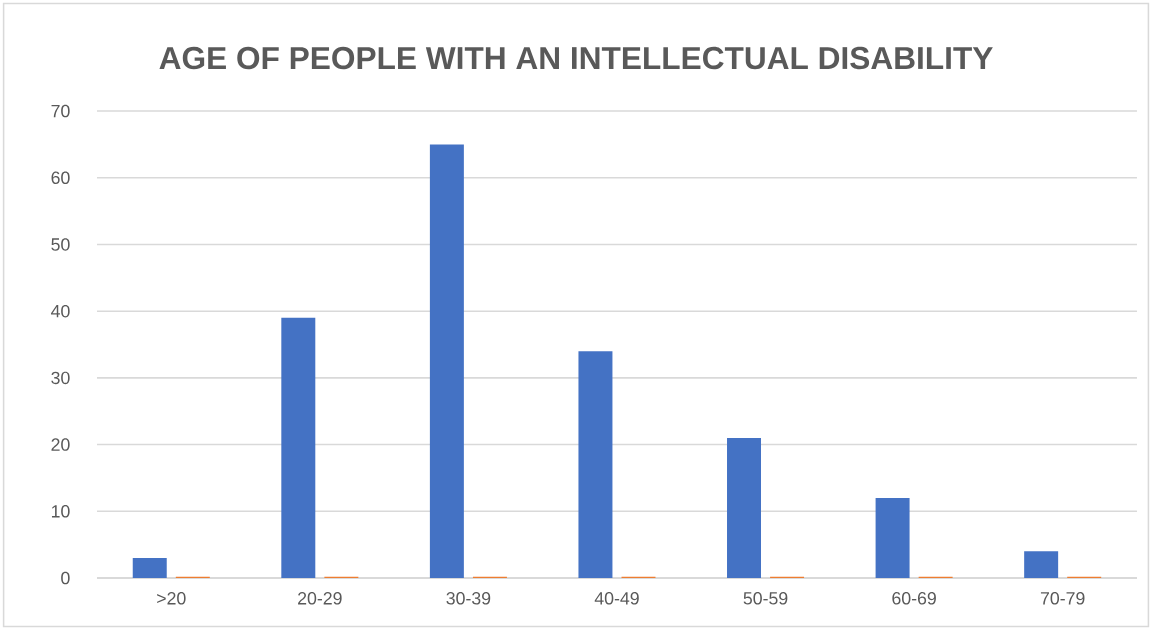 This screenshot has width=1152, height=630. I want to click on y-tick-label: 40, so click(60, 311).